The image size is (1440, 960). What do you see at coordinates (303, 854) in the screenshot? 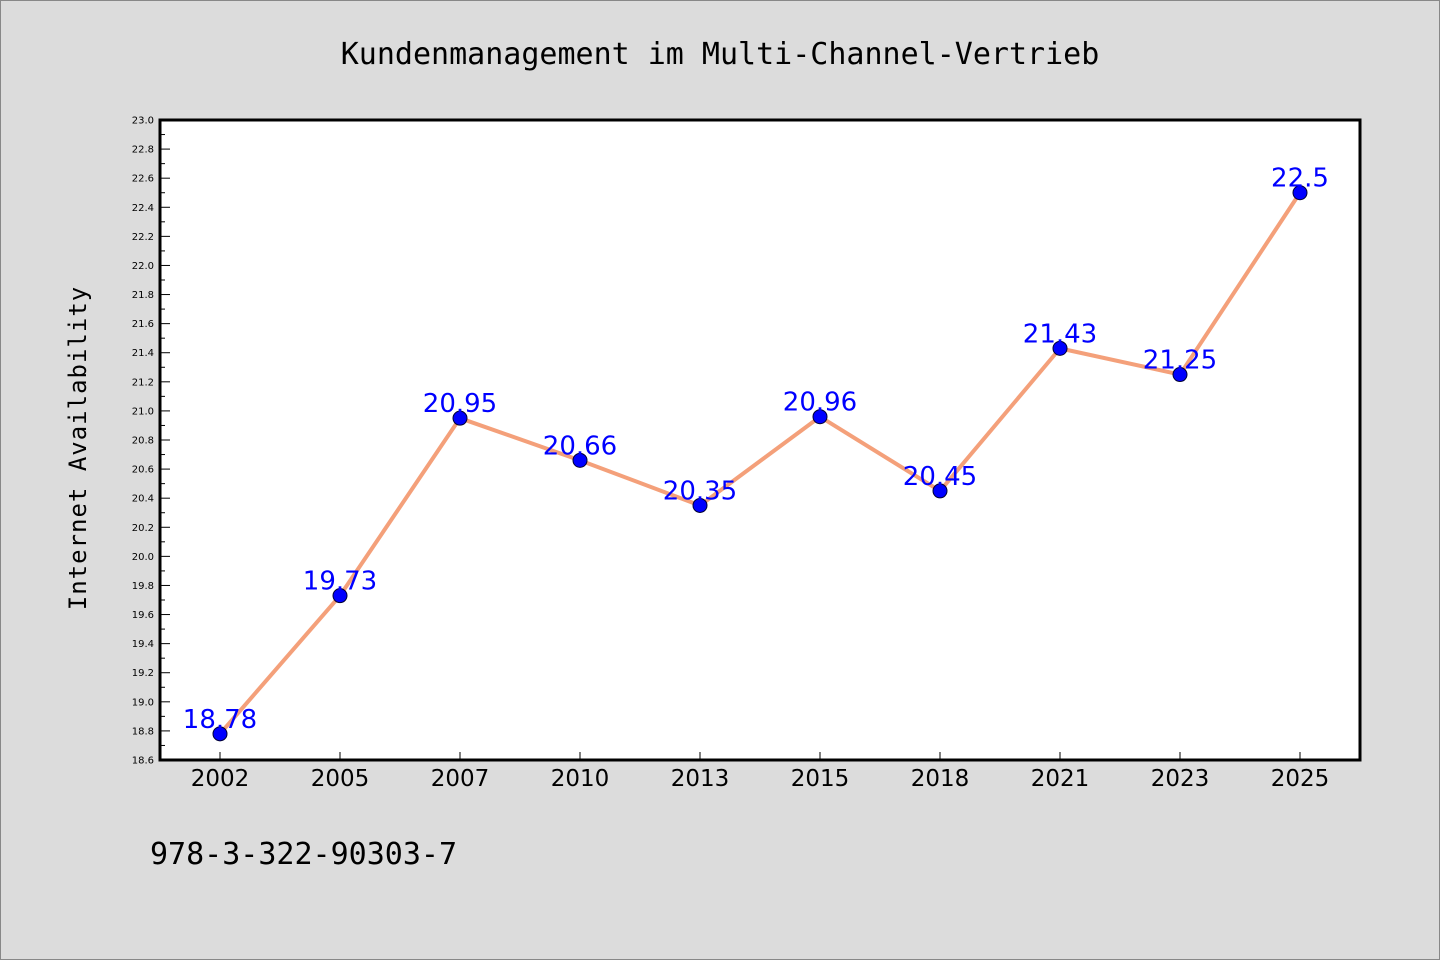
I see `isbn-footnote: 978-3-322-90303-7` at bounding box center [303, 854].